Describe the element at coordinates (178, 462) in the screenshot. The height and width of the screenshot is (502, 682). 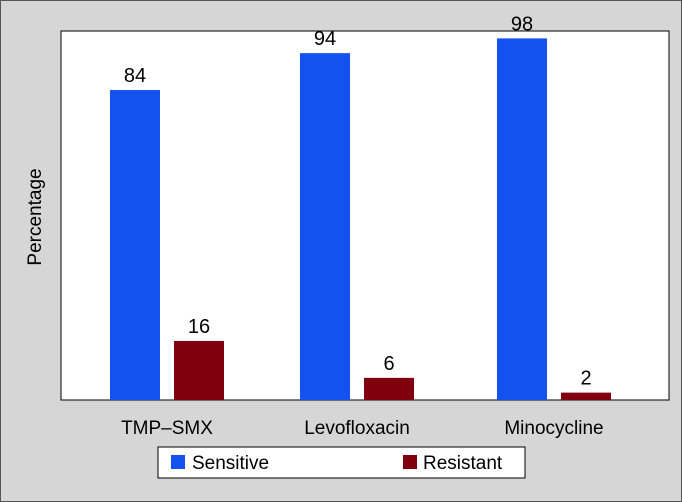
I see `legend-swatch-sensitive` at that location.